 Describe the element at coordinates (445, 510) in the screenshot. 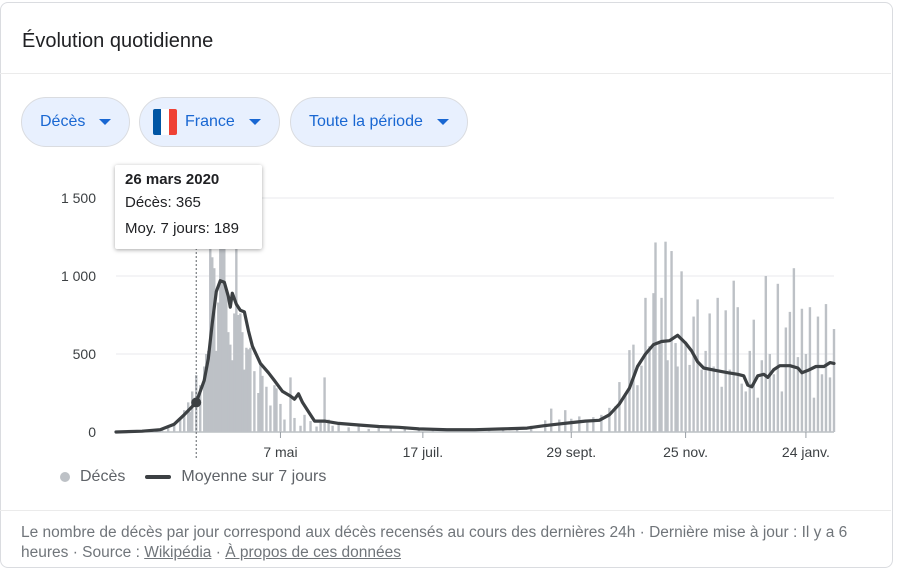

I see `footer-divider` at that location.